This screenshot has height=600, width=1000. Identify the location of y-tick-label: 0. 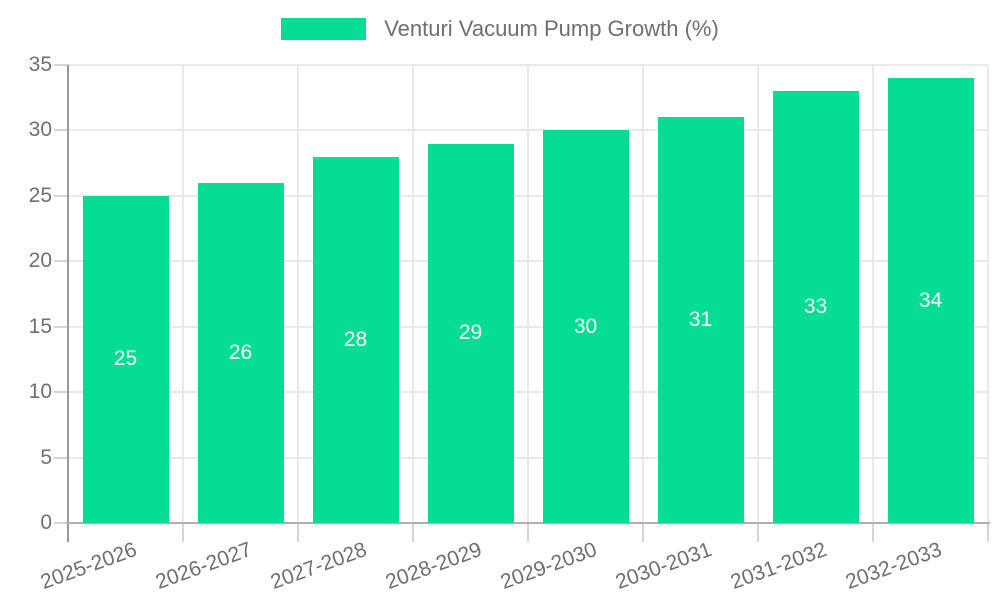
(46, 522).